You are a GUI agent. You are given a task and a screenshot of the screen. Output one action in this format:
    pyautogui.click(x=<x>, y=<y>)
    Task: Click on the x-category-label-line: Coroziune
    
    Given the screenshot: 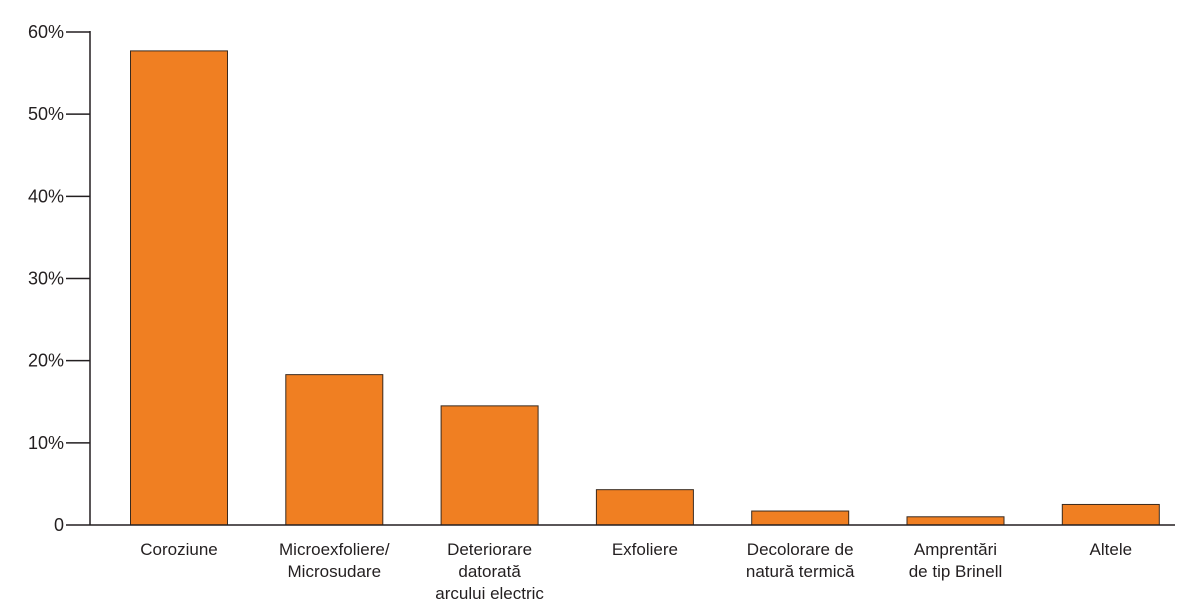 What is the action you would take?
    pyautogui.click(x=179, y=549)
    